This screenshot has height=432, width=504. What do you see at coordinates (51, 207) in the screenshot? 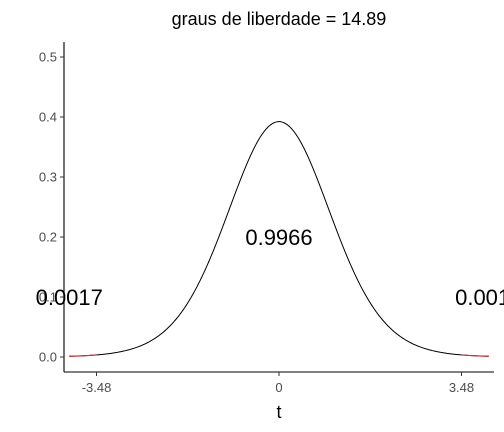
I see `y-axis-ticks: 0.0 0.1 0.2 0.3 0.4 0.5` at bounding box center [51, 207].